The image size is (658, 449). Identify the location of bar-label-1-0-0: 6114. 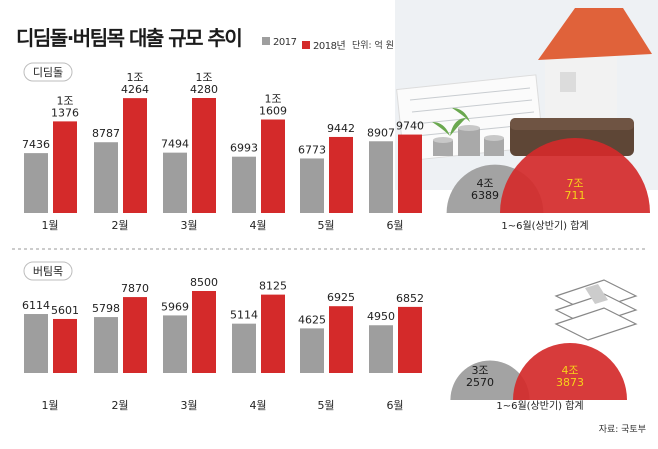
(36, 305).